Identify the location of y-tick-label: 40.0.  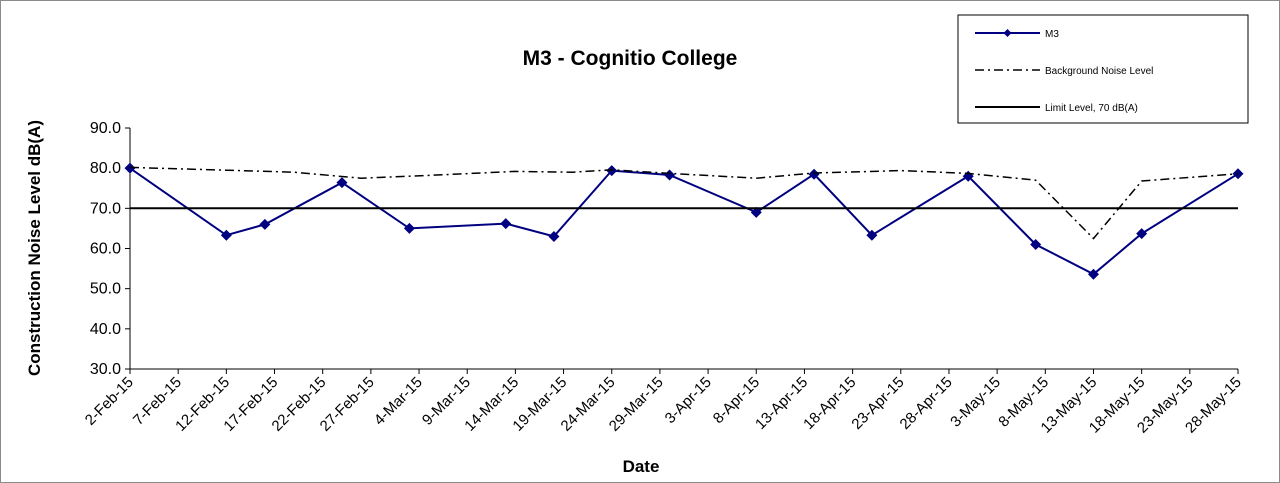
(105, 329).